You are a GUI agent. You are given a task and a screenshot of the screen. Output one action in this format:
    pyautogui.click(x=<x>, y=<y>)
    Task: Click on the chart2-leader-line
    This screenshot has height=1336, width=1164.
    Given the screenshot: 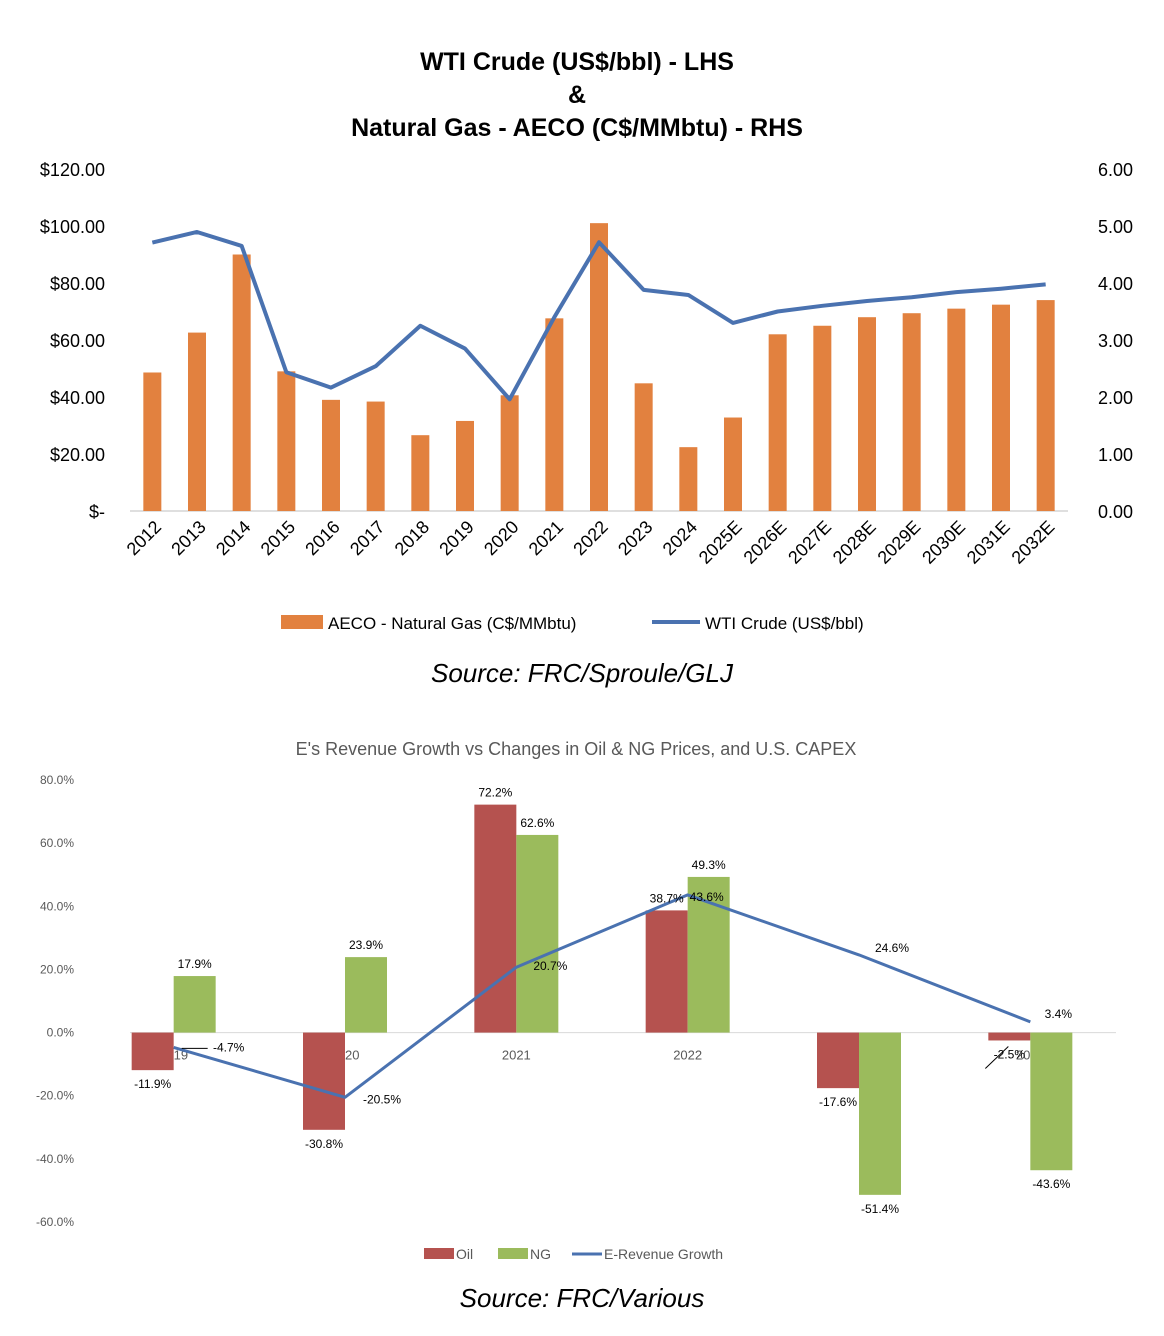 What is the action you would take?
    pyautogui.click(x=996, y=1057)
    